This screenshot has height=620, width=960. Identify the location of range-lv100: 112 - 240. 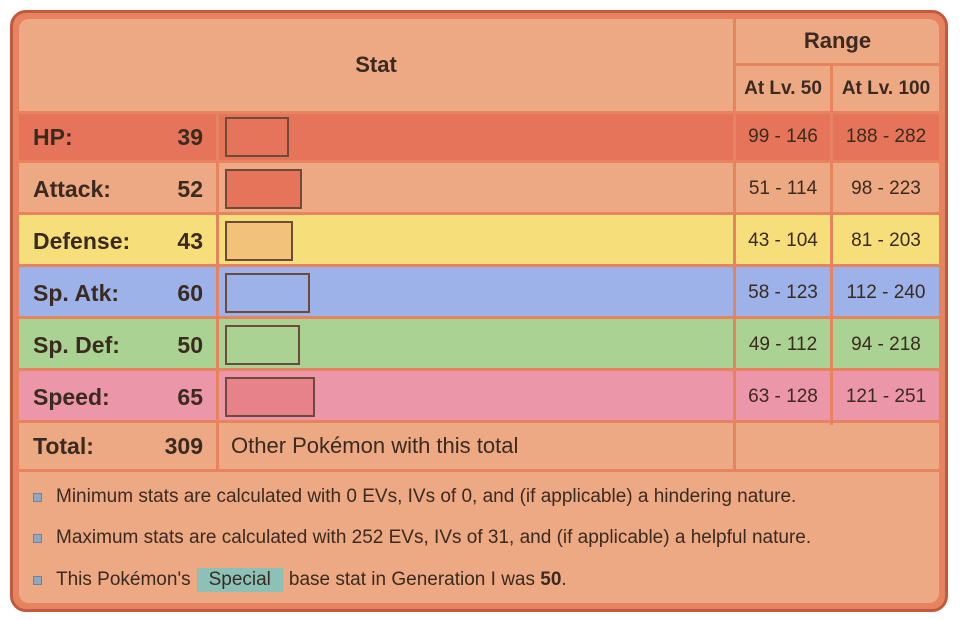
(886, 292).